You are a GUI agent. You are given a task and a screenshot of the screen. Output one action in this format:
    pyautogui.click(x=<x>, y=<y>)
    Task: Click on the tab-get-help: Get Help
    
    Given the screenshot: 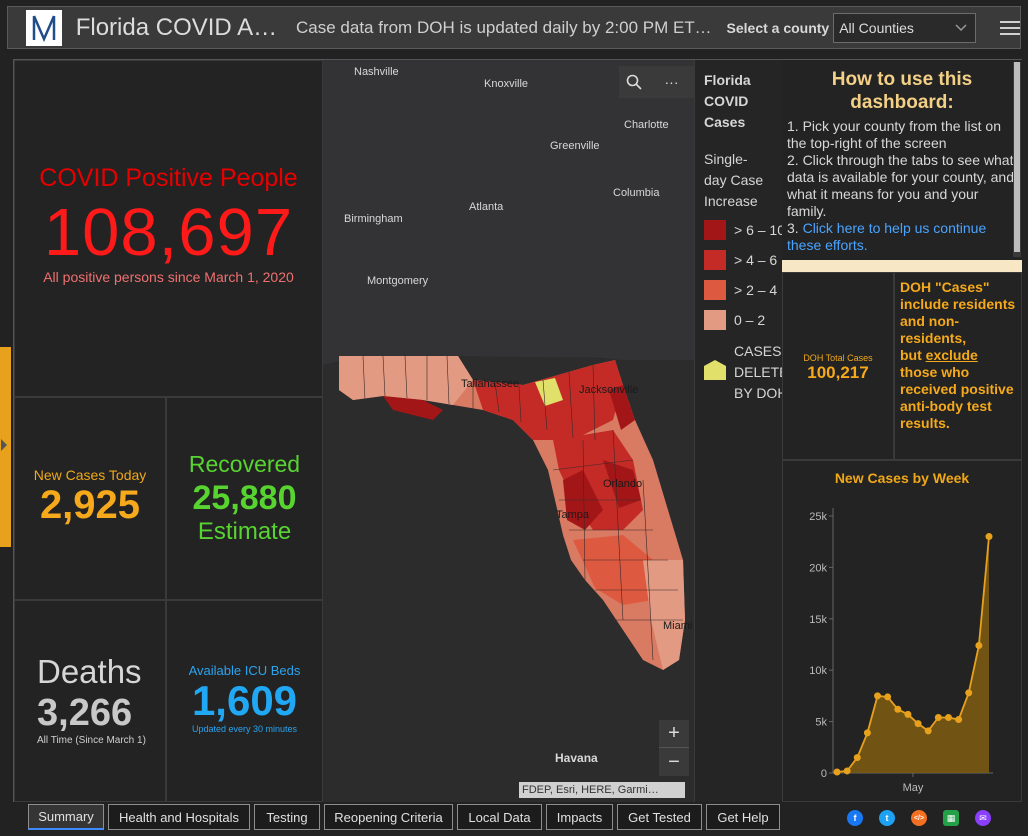 What is the action you would take?
    pyautogui.click(x=743, y=817)
    